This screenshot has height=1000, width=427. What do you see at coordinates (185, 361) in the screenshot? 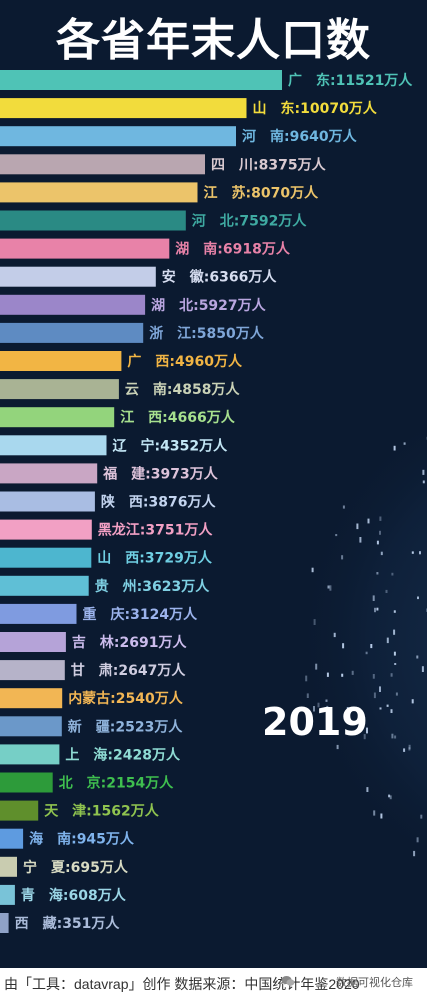
I see `bar-label: 广 西:4960万人` at bounding box center [185, 361].